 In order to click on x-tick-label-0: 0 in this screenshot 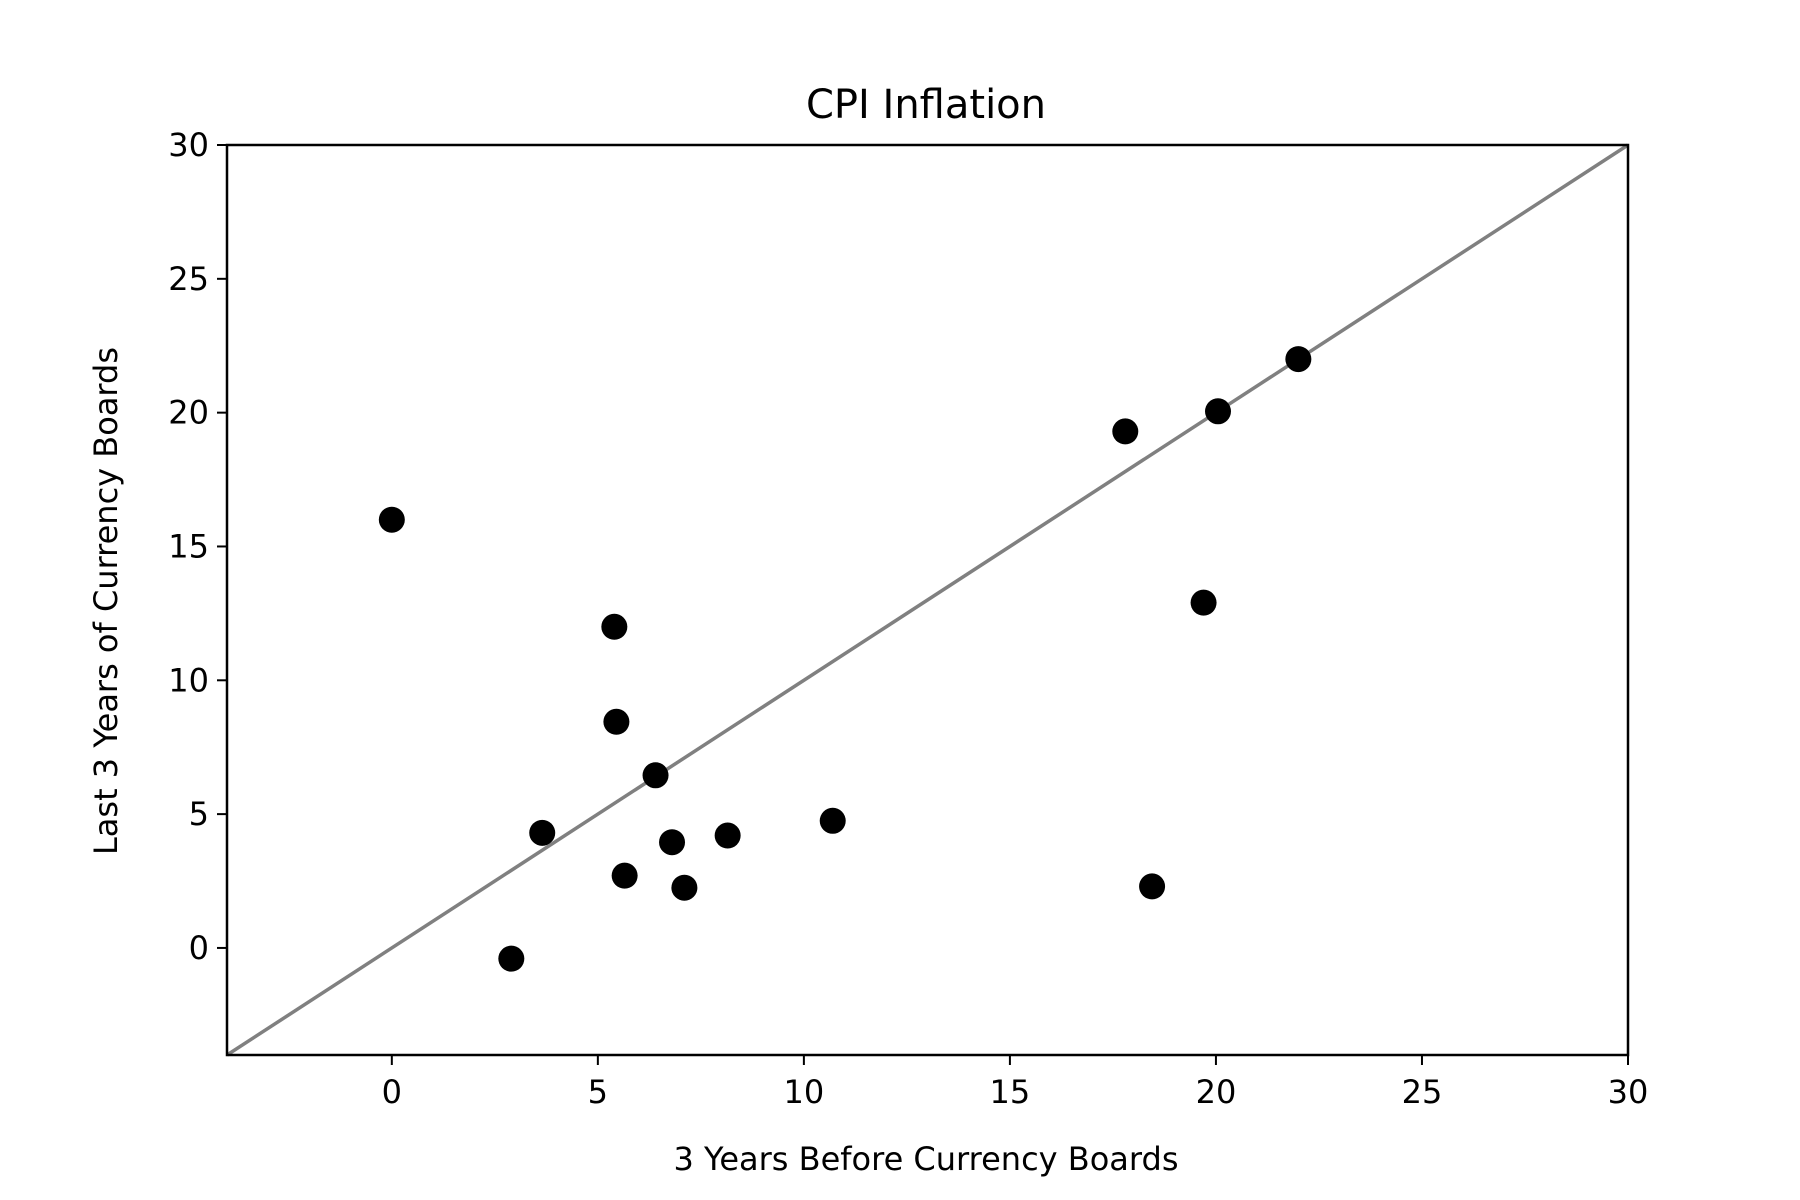, I will do `click(392, 1092)`.